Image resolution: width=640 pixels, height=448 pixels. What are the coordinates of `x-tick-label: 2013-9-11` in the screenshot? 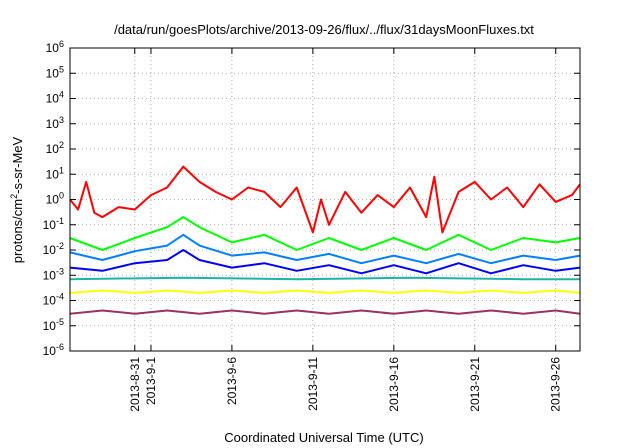 It's located at (313, 384).